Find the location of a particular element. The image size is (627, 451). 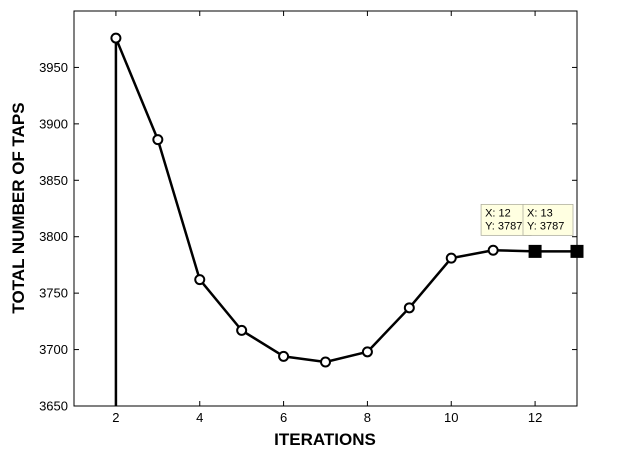

datatip: X: 13Y: 3787 is located at coordinates (548, 219).